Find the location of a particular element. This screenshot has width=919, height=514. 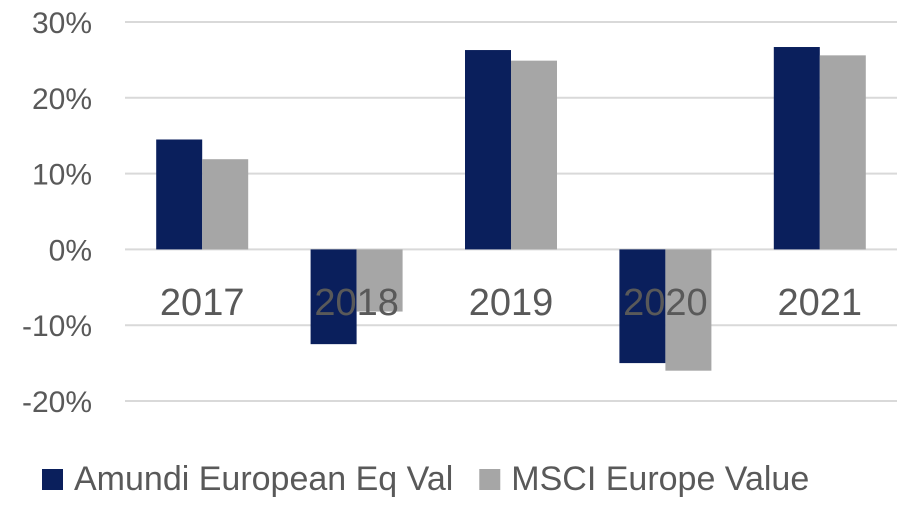

category-labels: 2017 2018 2019 2020 2021 is located at coordinates (511, 303).